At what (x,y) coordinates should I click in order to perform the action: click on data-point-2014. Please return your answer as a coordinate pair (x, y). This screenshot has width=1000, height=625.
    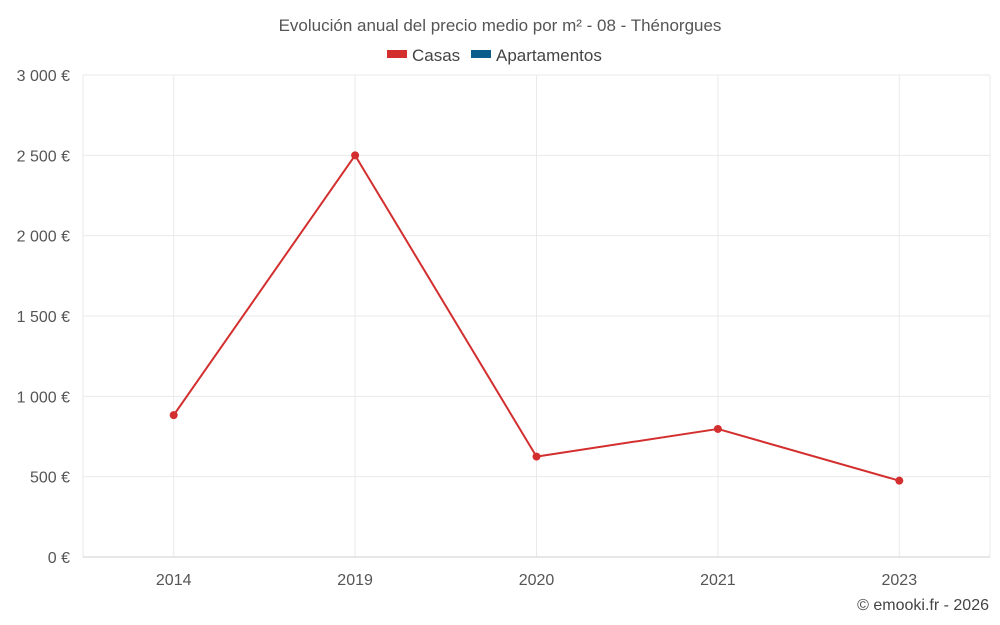
    Looking at the image, I should click on (173, 415).